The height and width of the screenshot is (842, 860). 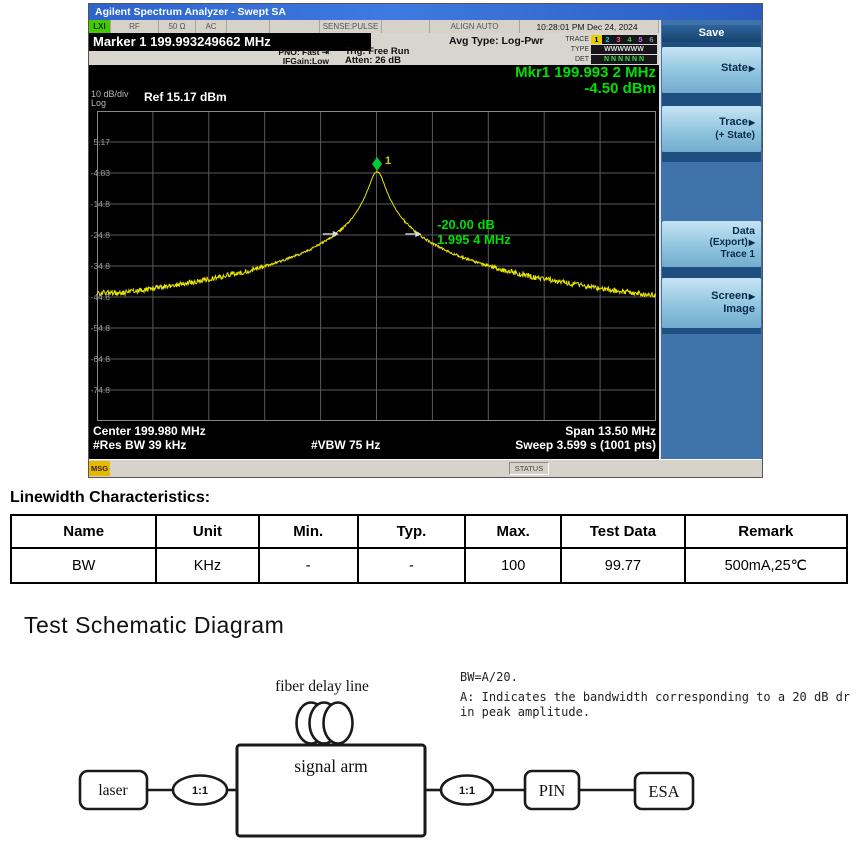 What do you see at coordinates (100, 173) in the screenshot?
I see `y-tick-label: -4.83` at bounding box center [100, 173].